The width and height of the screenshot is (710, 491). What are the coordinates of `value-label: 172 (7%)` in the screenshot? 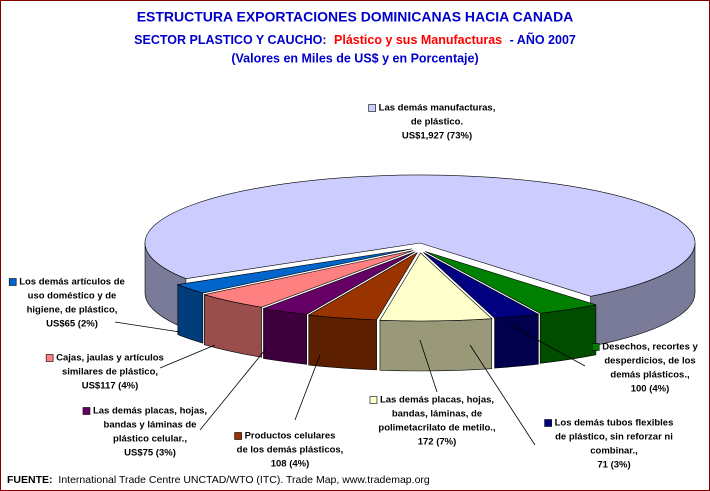 It's located at (437, 442).